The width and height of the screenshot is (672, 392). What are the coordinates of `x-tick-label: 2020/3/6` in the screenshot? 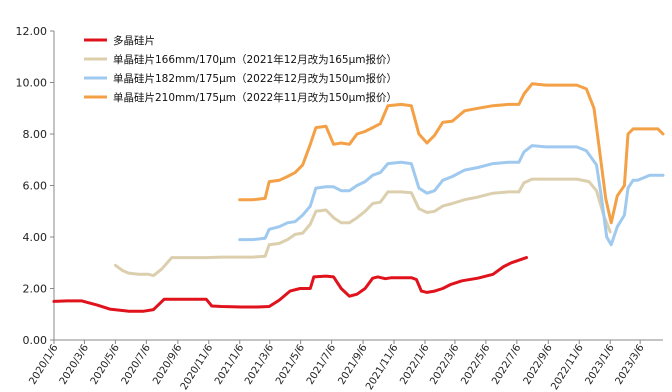 It's located at (74, 365).